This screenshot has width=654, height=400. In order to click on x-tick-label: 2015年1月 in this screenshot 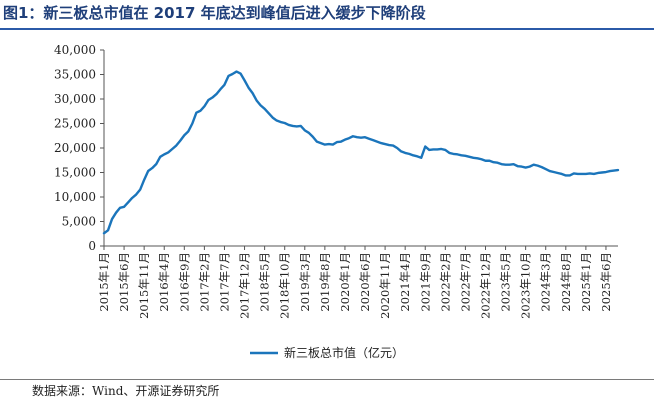, I will do `click(104, 282)`.